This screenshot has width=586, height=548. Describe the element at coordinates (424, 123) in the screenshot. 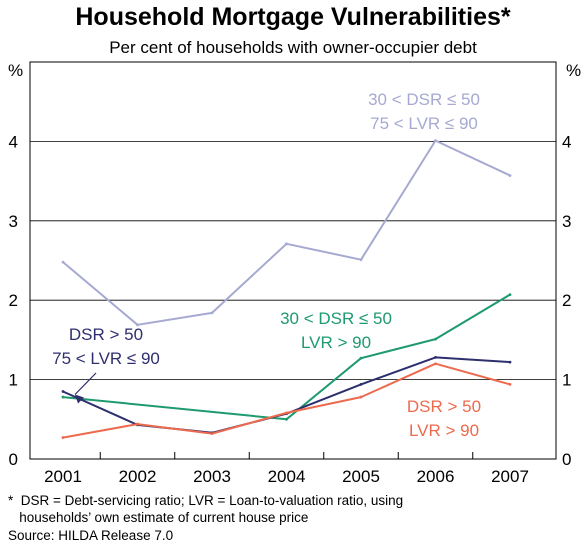

I see `series-label-1-line-2: 75 < LVR ≤ 90` at that location.